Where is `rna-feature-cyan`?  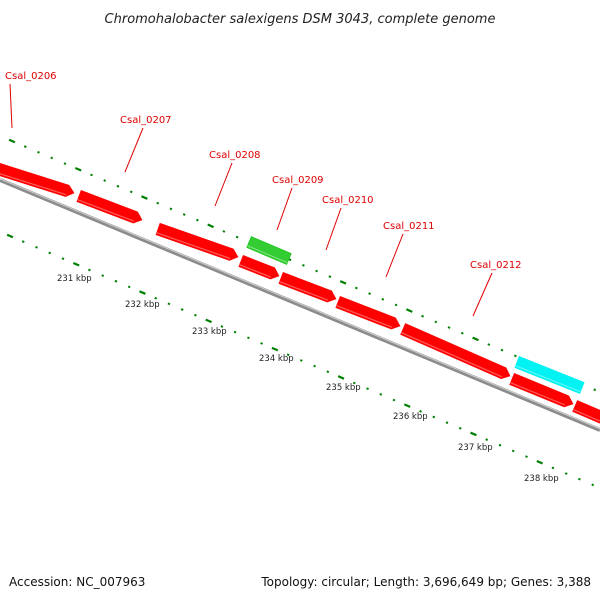 rna-feature-cyan is located at coordinates (549, 375).